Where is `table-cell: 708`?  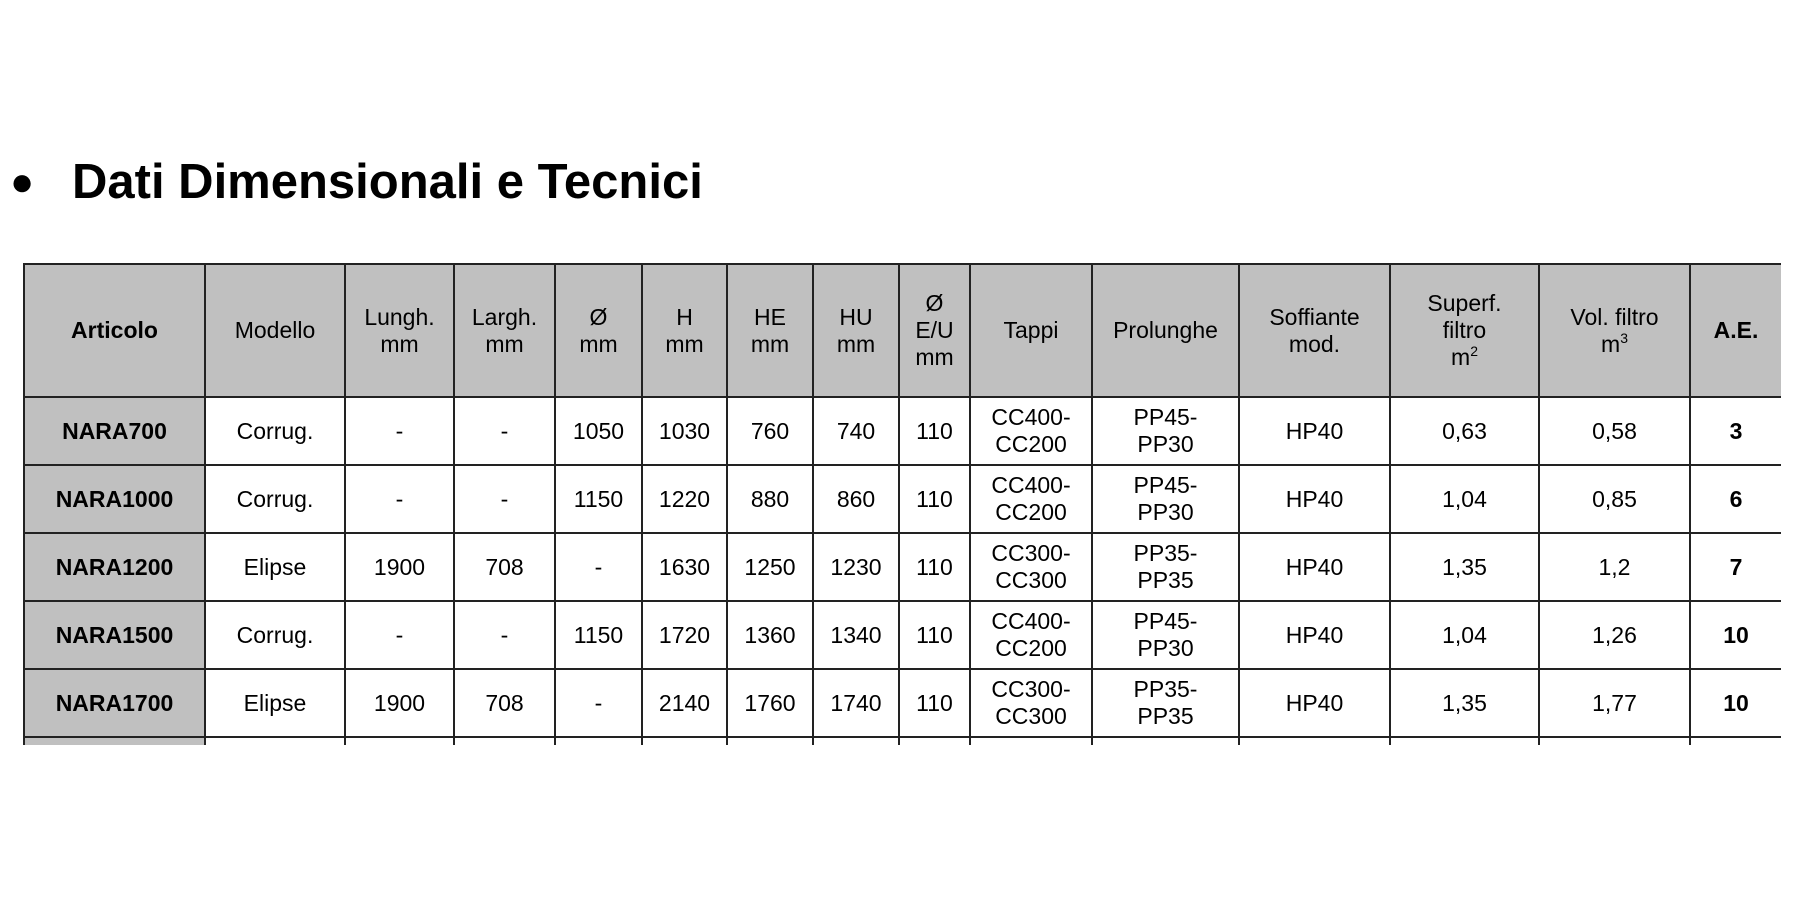 table-cell: 708 is located at coordinates (504, 703).